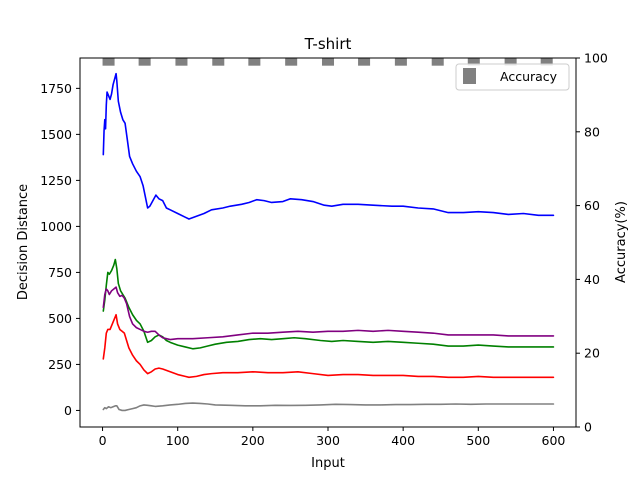 The width and height of the screenshot is (640, 480). I want to click on x-axis-title: Input, so click(328, 463).